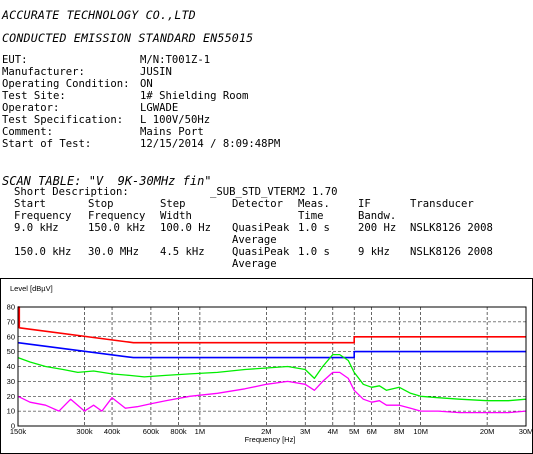  What do you see at coordinates (11, 336) in the screenshot?
I see `y-tick-label: 60` at bounding box center [11, 336].